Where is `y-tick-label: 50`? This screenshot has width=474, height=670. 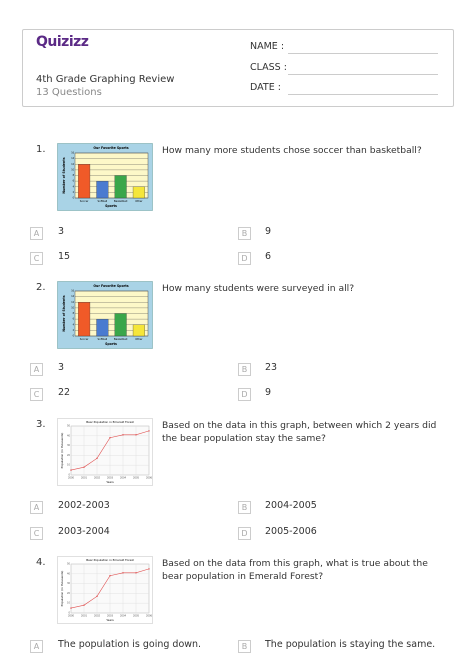
y-tick-label: 50 is located at coordinates (69, 564).